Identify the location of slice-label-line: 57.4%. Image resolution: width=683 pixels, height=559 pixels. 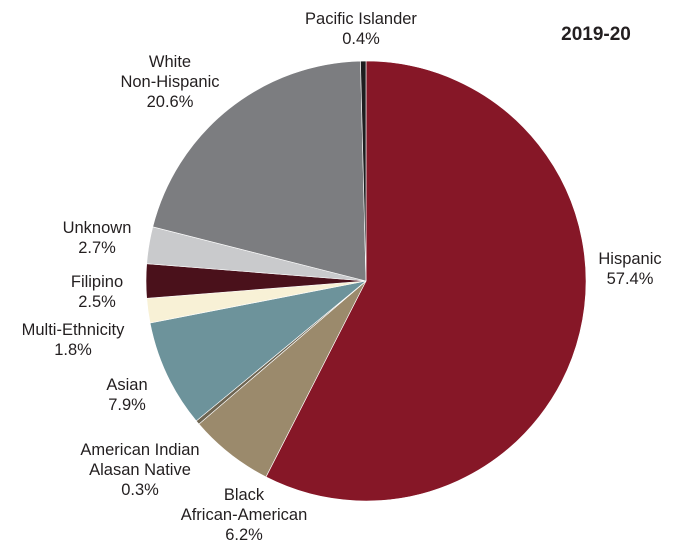
(630, 279).